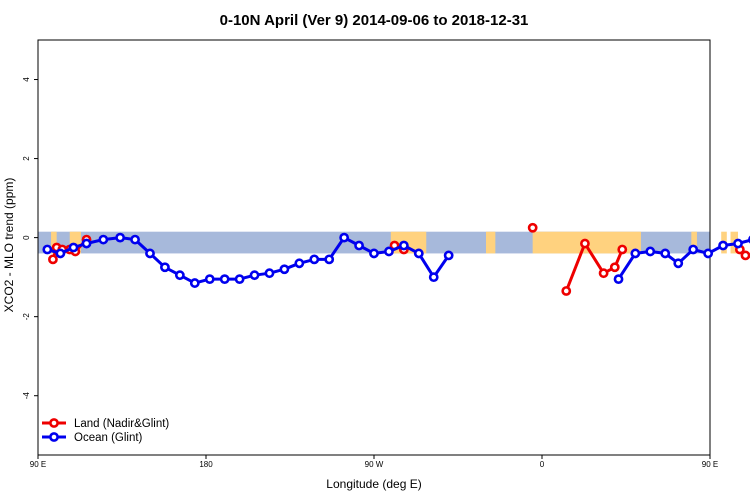 This screenshot has height=500, width=750. I want to click on legend-entry-land: Land (Nadir&Glint), so click(121, 424).